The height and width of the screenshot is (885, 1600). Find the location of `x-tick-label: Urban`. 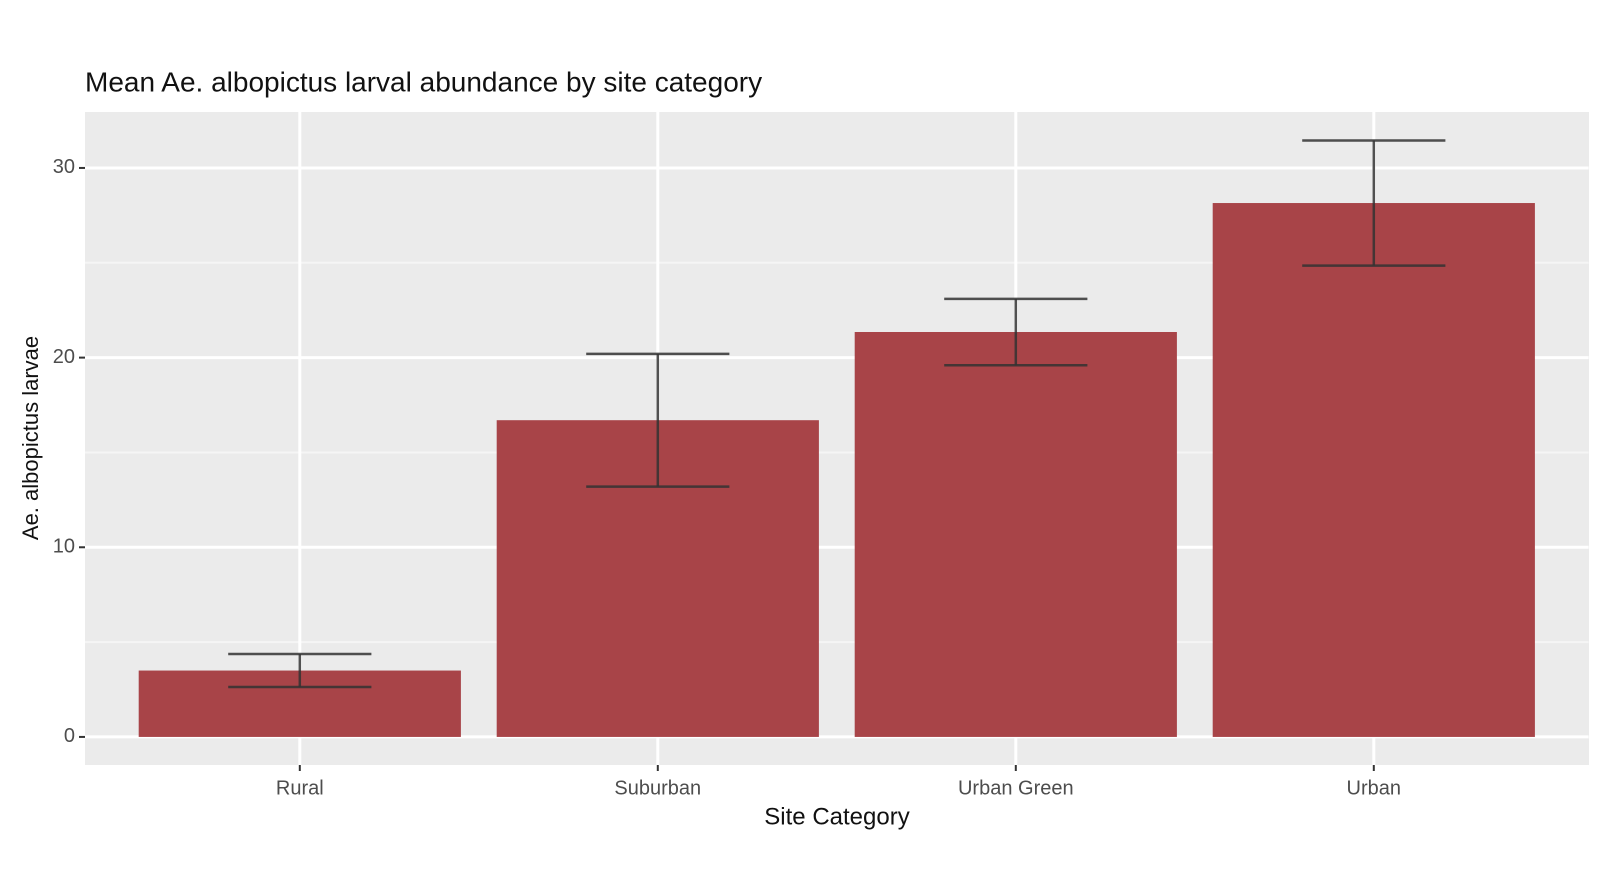

x-tick-label: Urban is located at coordinates (1374, 788).